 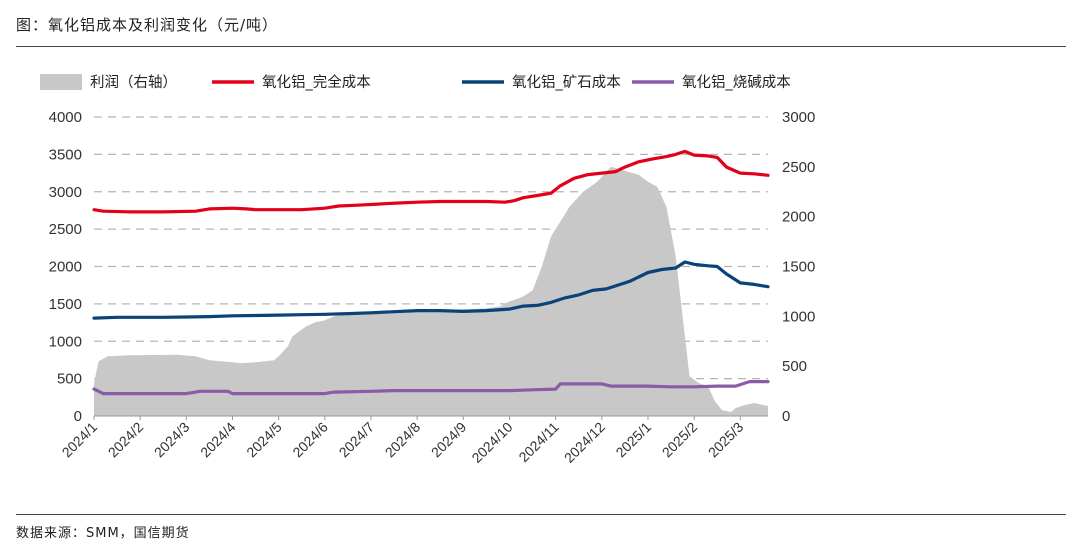 I want to click on x-tick-label: 2024/11, so click(x=538, y=442).